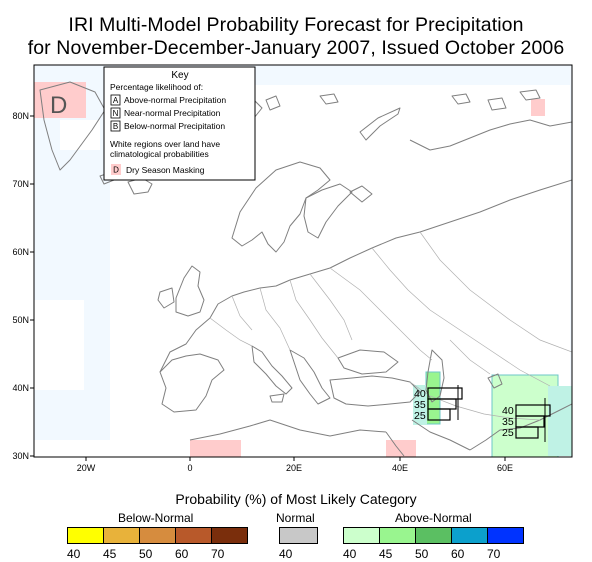 Image resolution: width=592 pixels, height=562 pixels. I want to click on lat-ticks, so click(32, 286).